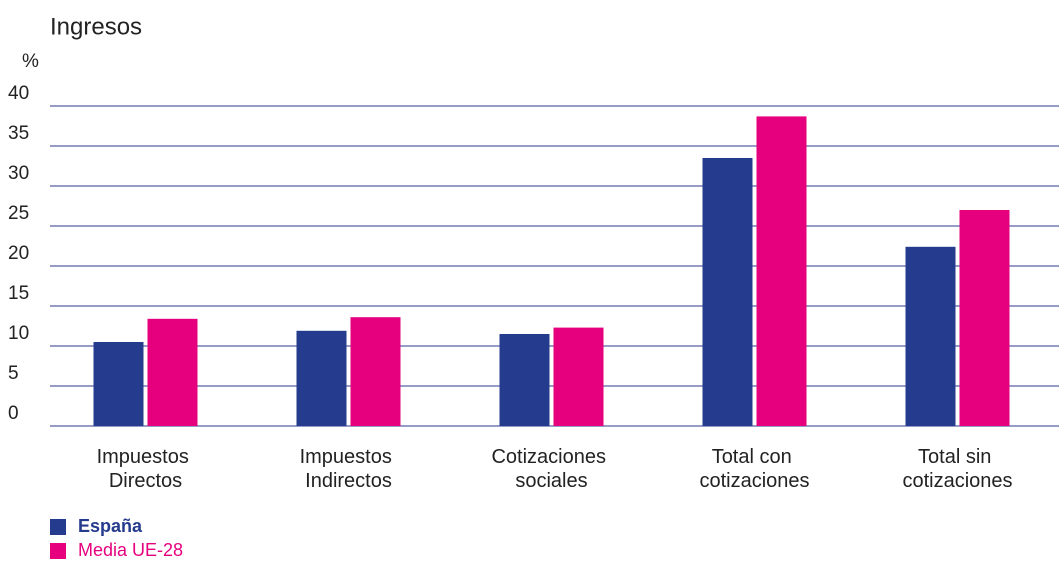 This screenshot has width=1059, height=569. What do you see at coordinates (18, 213) in the screenshot?
I see `y-tick-label: 25` at bounding box center [18, 213].